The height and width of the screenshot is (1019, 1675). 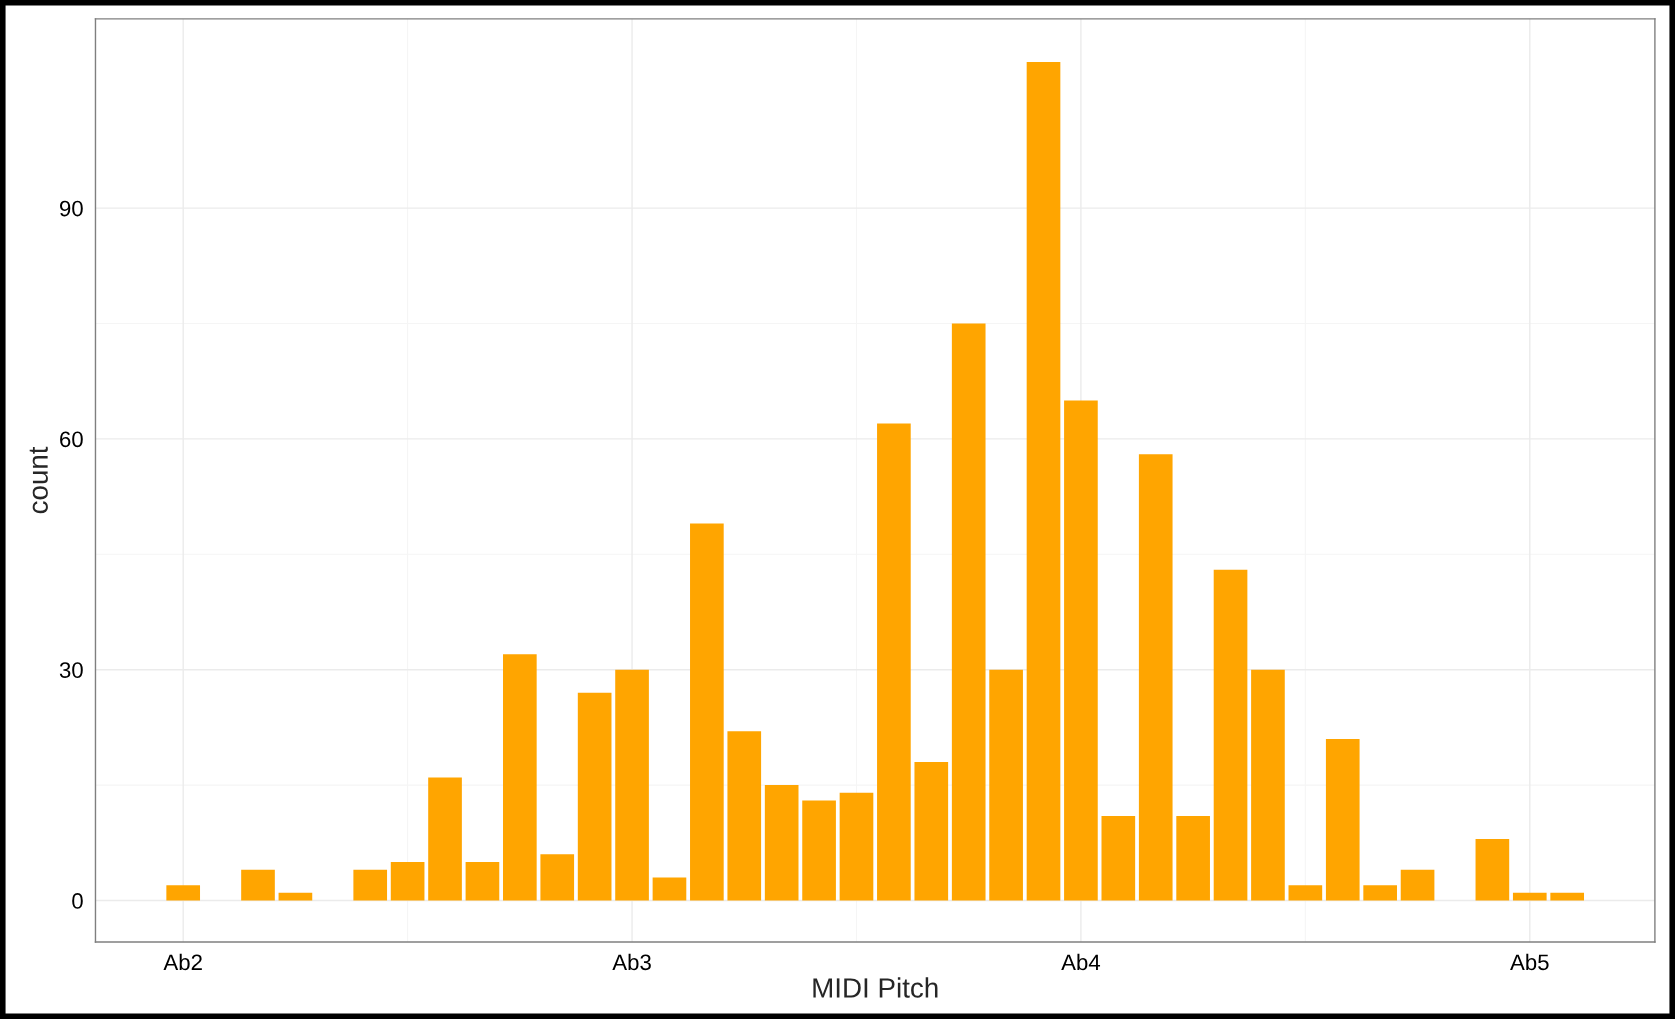 I want to click on x-tick-label: Ab5, so click(x=1529, y=962).